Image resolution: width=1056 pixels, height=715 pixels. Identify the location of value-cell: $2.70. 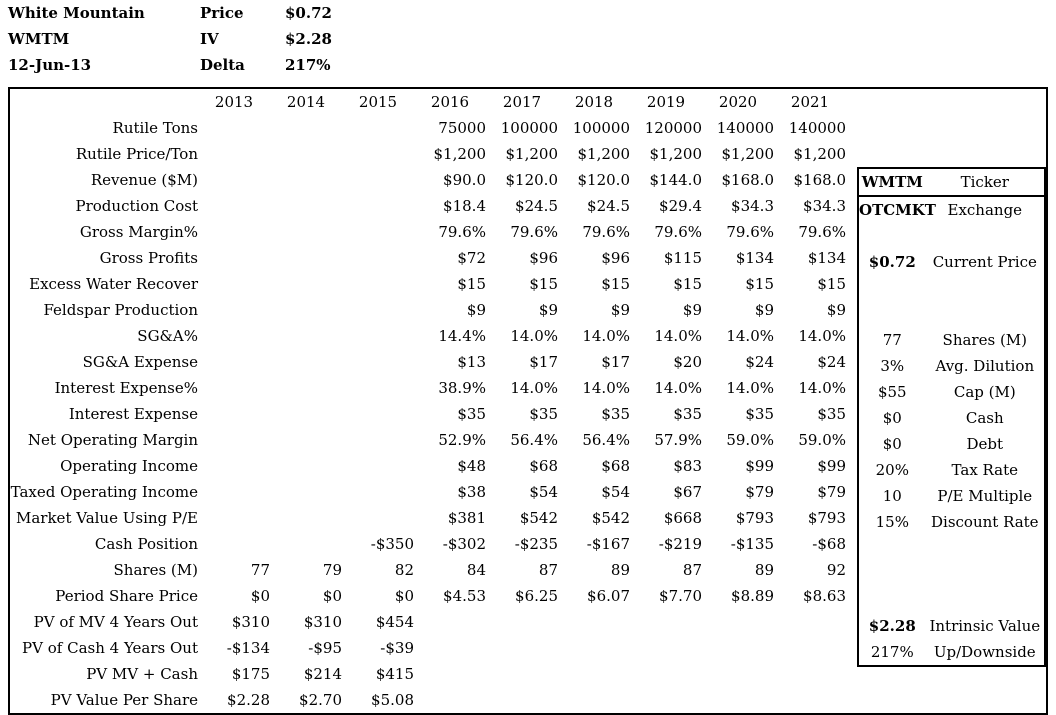
(320, 700).